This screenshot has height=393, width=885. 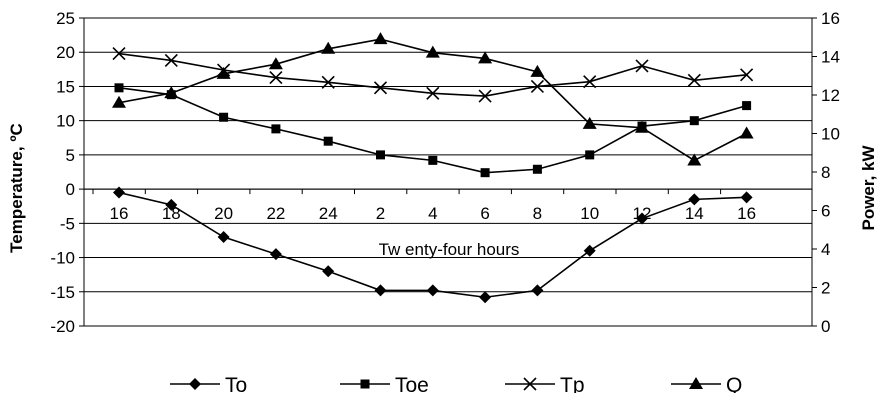 I want to click on legend-marker-To, so click(x=195, y=384).